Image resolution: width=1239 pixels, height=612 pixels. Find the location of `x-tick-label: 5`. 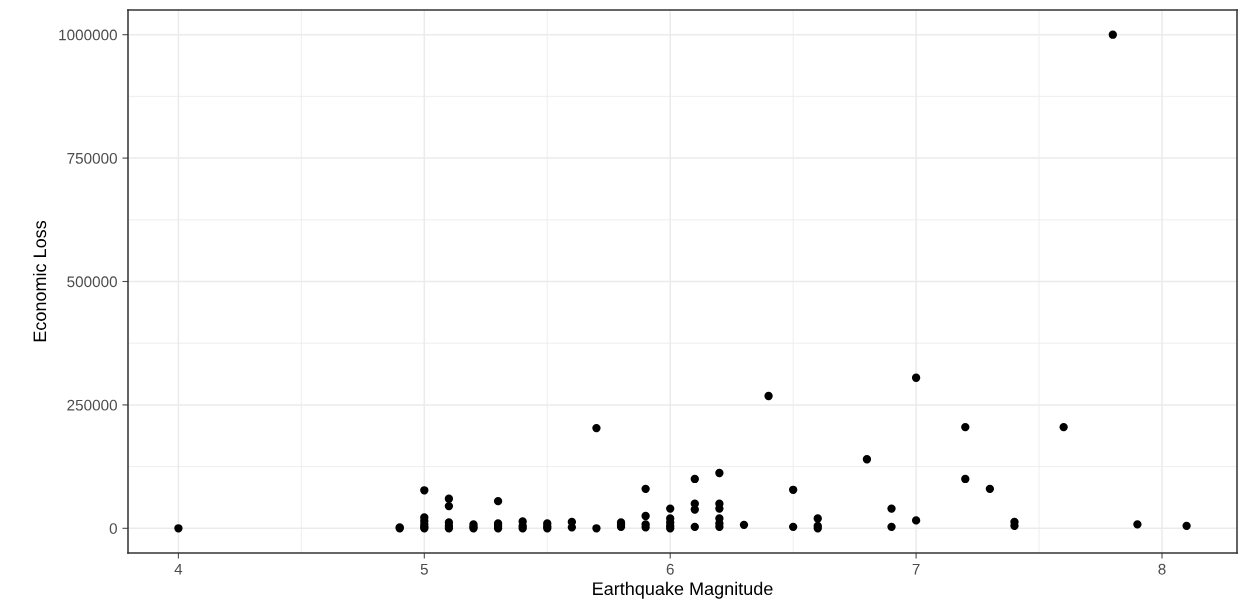

x-tick-label: 5 is located at coordinates (424, 569).